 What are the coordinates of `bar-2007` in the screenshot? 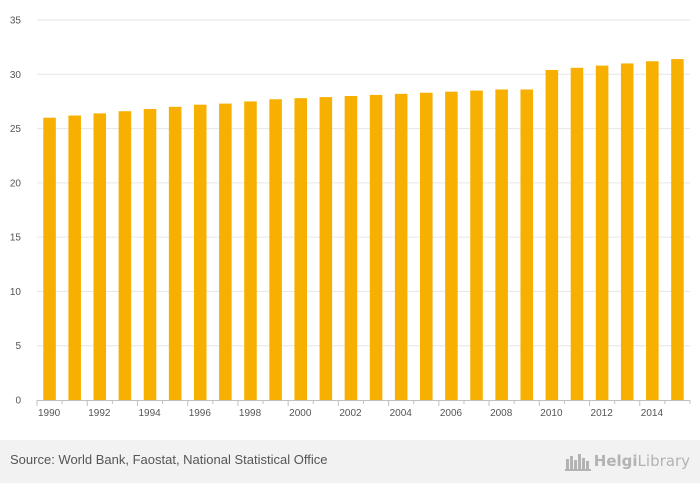 It's located at (476, 245).